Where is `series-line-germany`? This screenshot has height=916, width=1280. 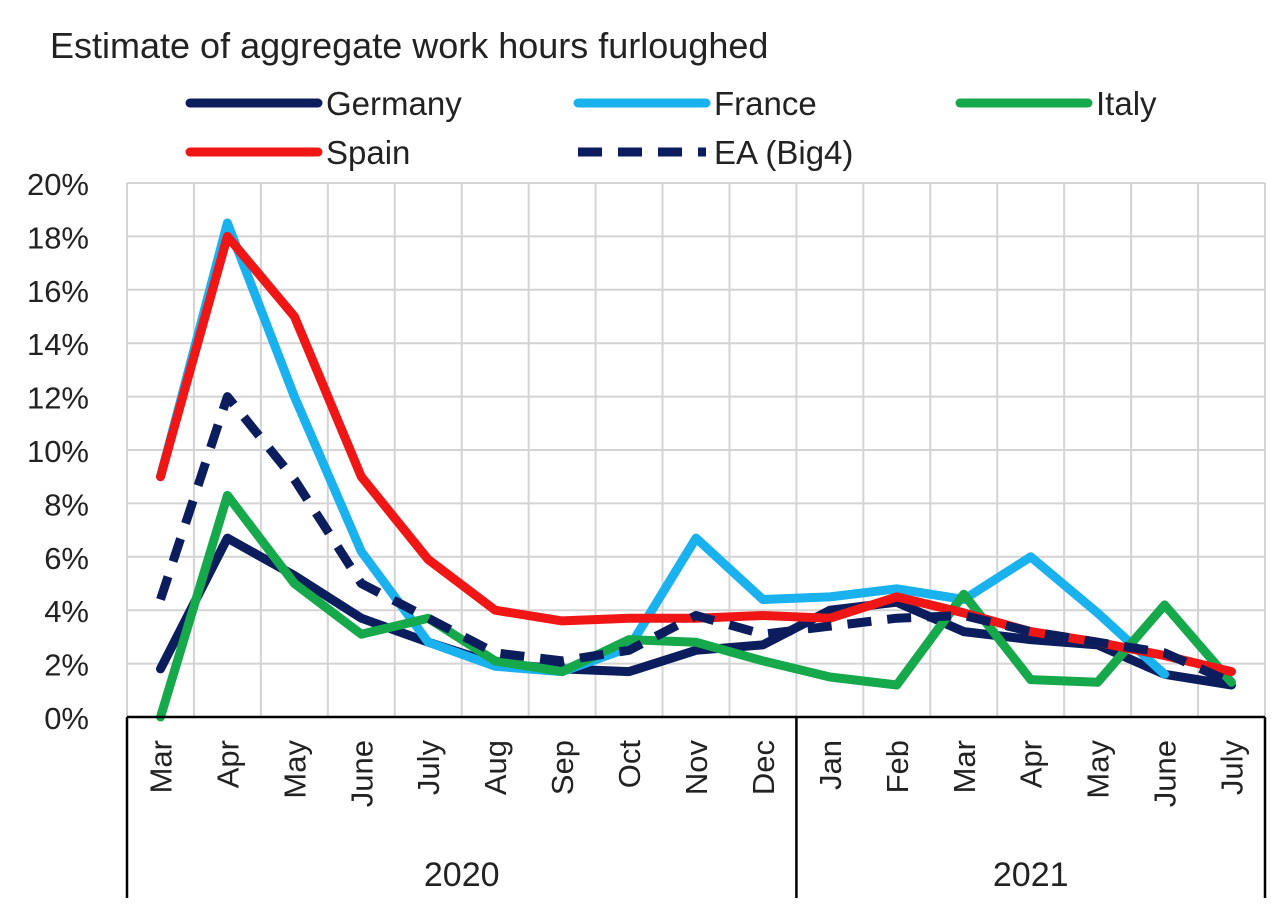 series-line-germany is located at coordinates (696, 611).